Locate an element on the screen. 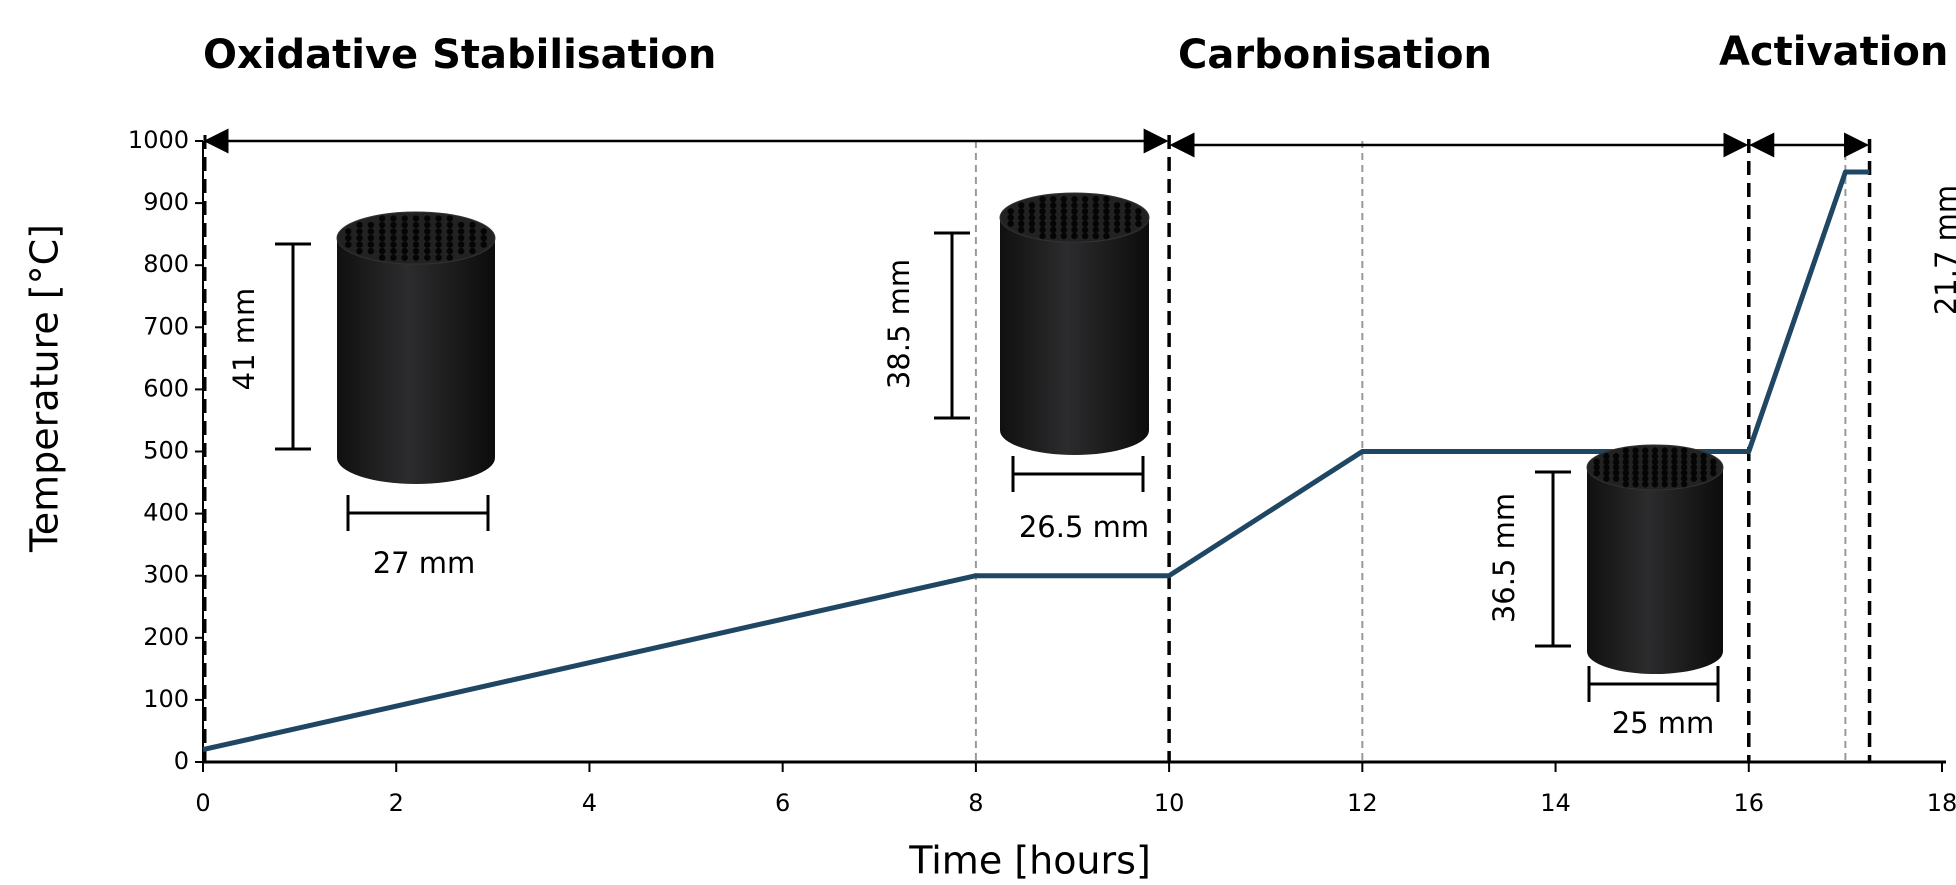  dimension-label: 27 mm is located at coordinates (424, 563).